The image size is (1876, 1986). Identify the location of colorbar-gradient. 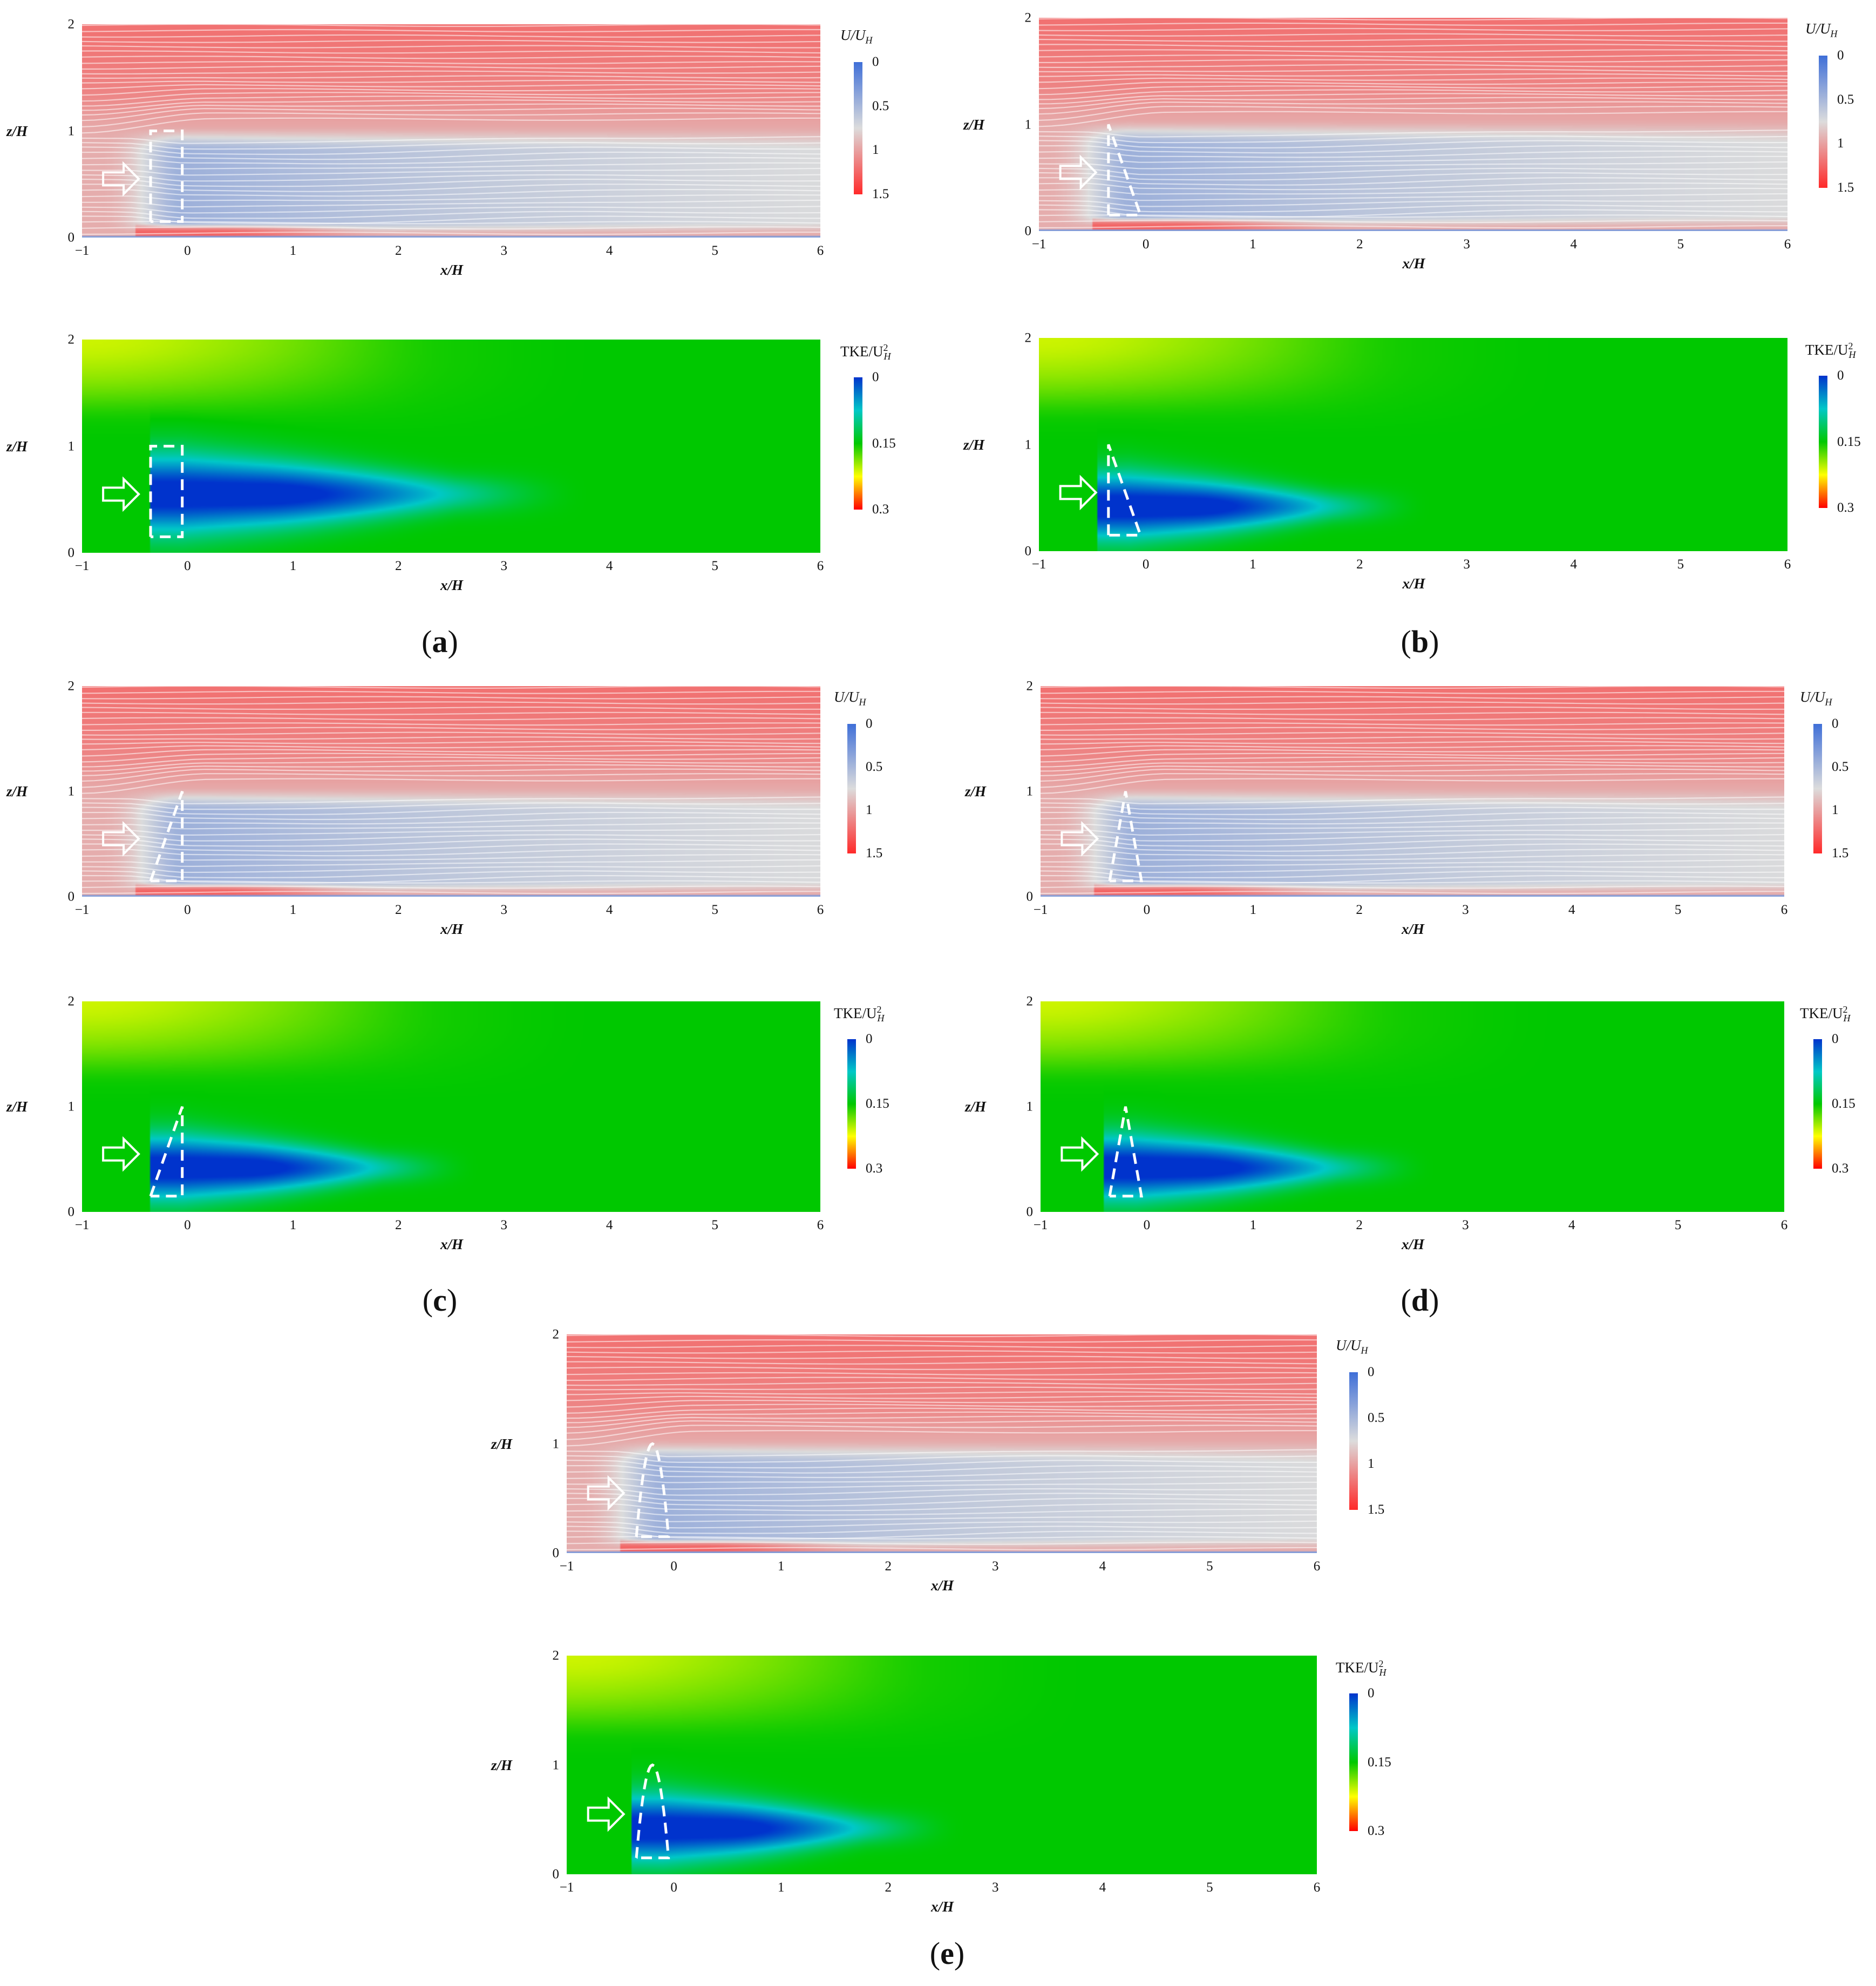
(851, 788).